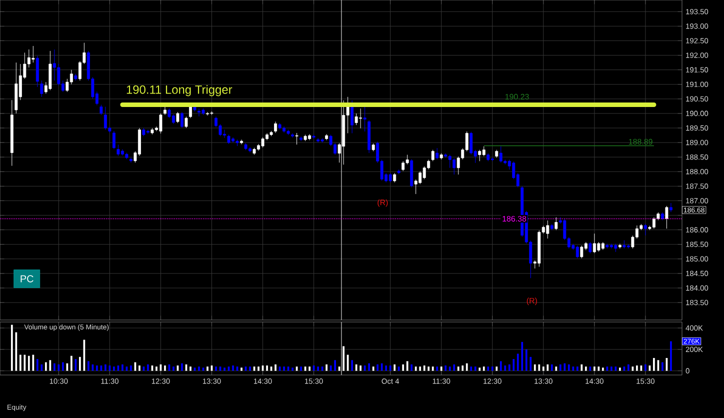 This screenshot has width=724, height=418. I want to click on annotation: PC, so click(27, 278).